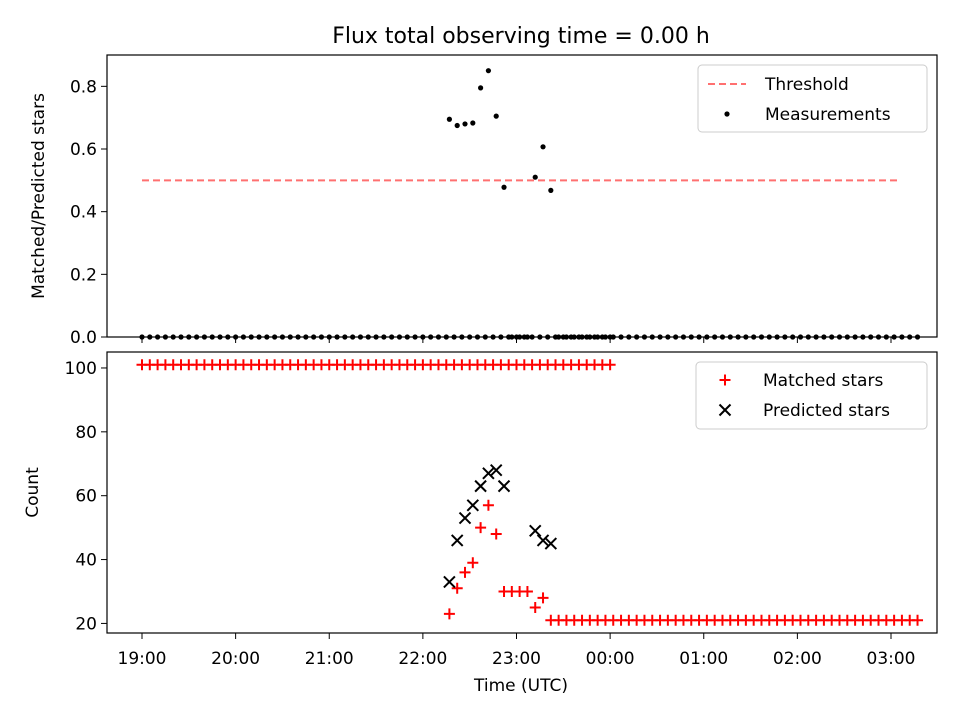 This screenshot has width=960, height=720. I want to click on bottom-xtick-label: 21:00, so click(329, 659).